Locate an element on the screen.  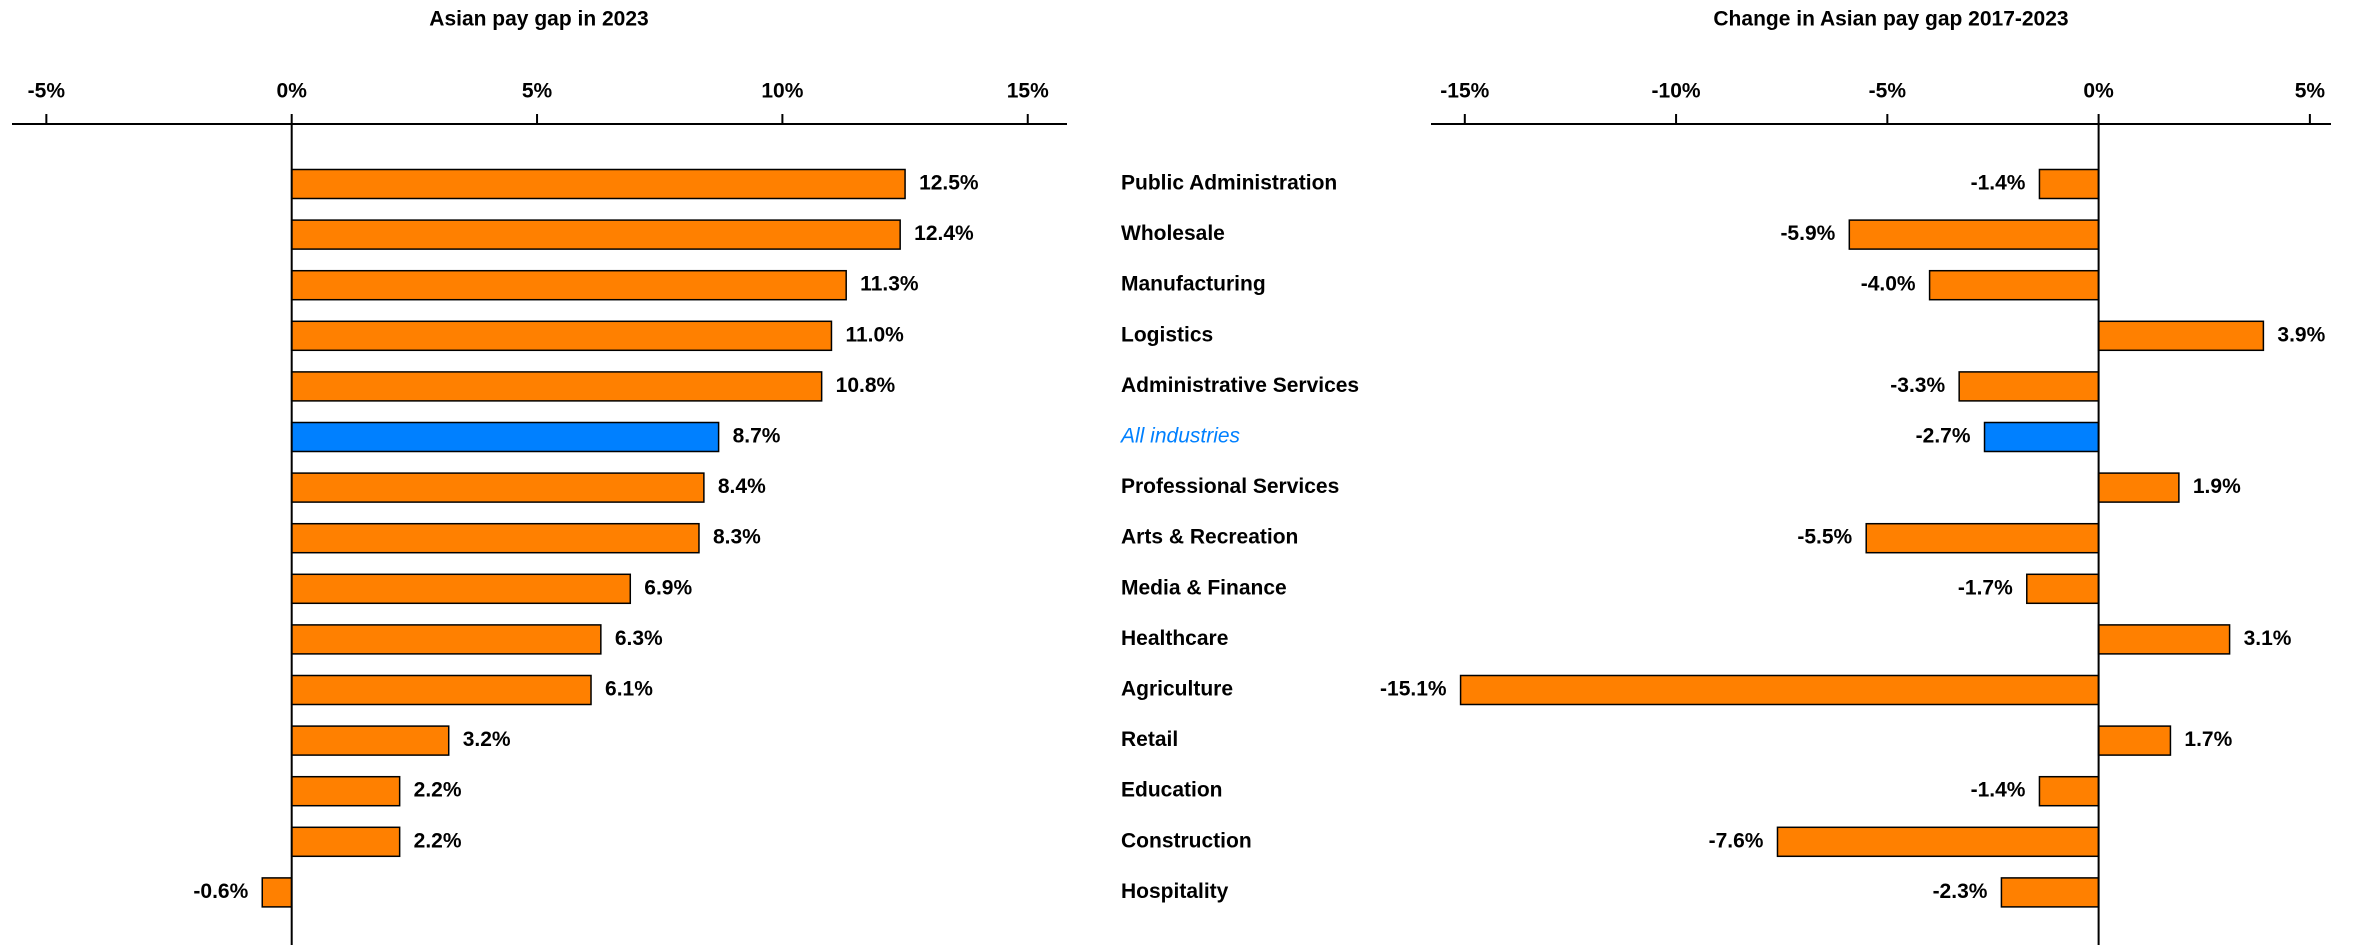
x-tick-label: 15% is located at coordinates (1028, 91).